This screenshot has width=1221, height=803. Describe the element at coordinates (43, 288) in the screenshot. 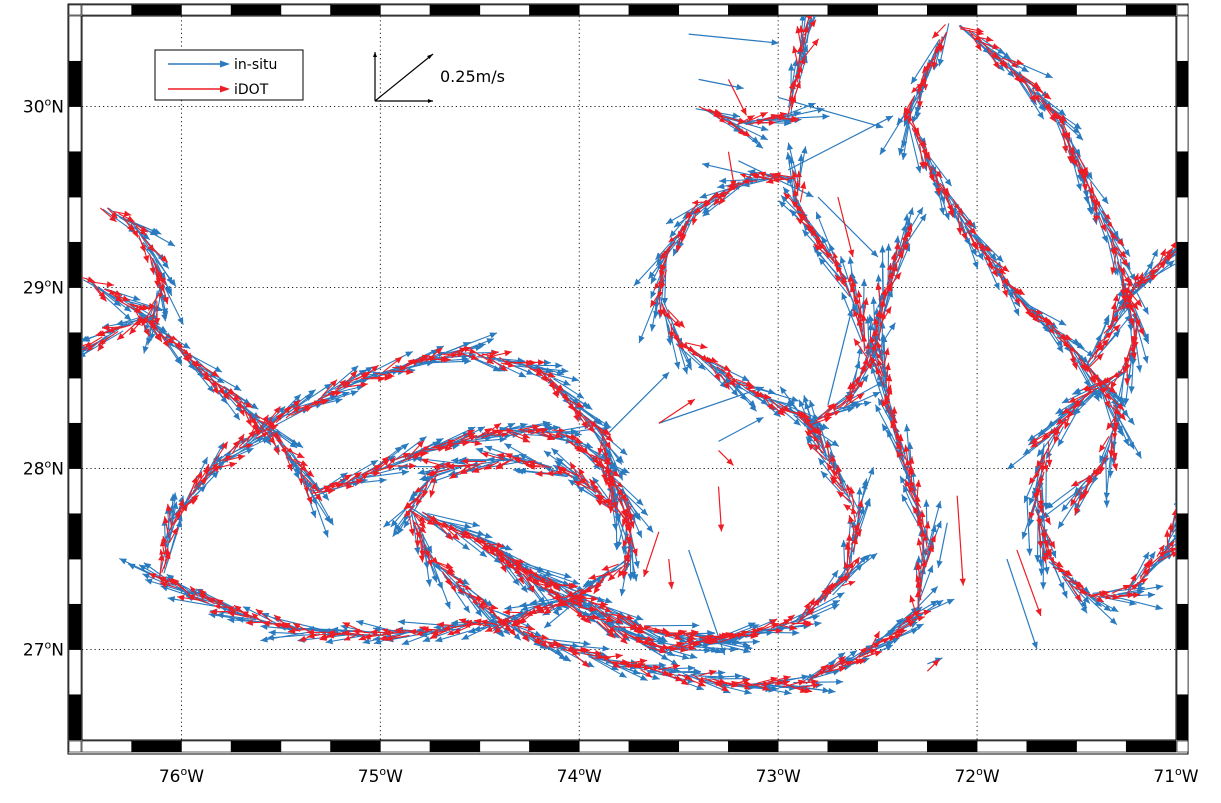

I see `y-tick-label: 29oN` at that location.